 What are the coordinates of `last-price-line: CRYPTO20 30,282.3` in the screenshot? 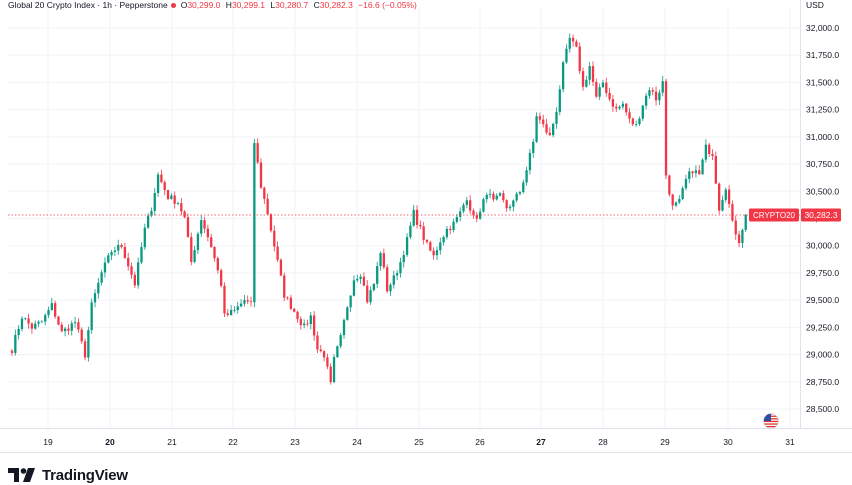 It's located at (424, 215).